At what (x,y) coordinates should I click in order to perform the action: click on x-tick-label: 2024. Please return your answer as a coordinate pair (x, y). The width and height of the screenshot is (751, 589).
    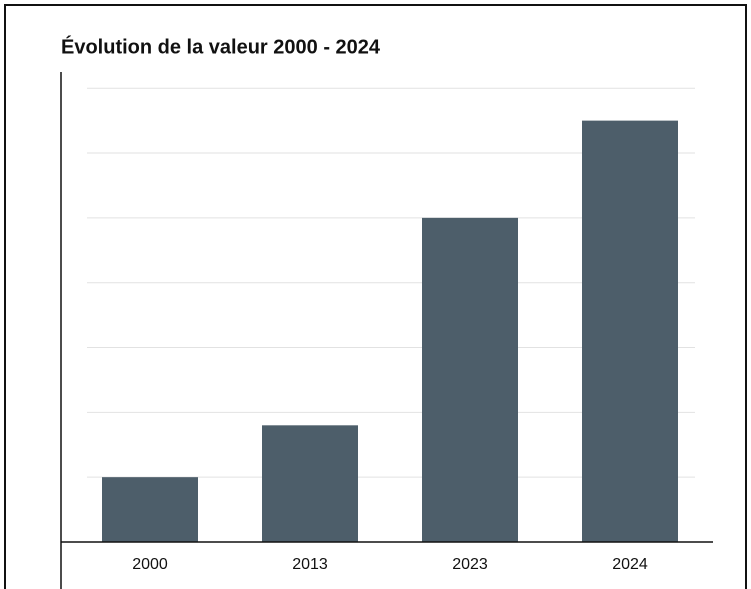
    Looking at the image, I should click on (630, 564).